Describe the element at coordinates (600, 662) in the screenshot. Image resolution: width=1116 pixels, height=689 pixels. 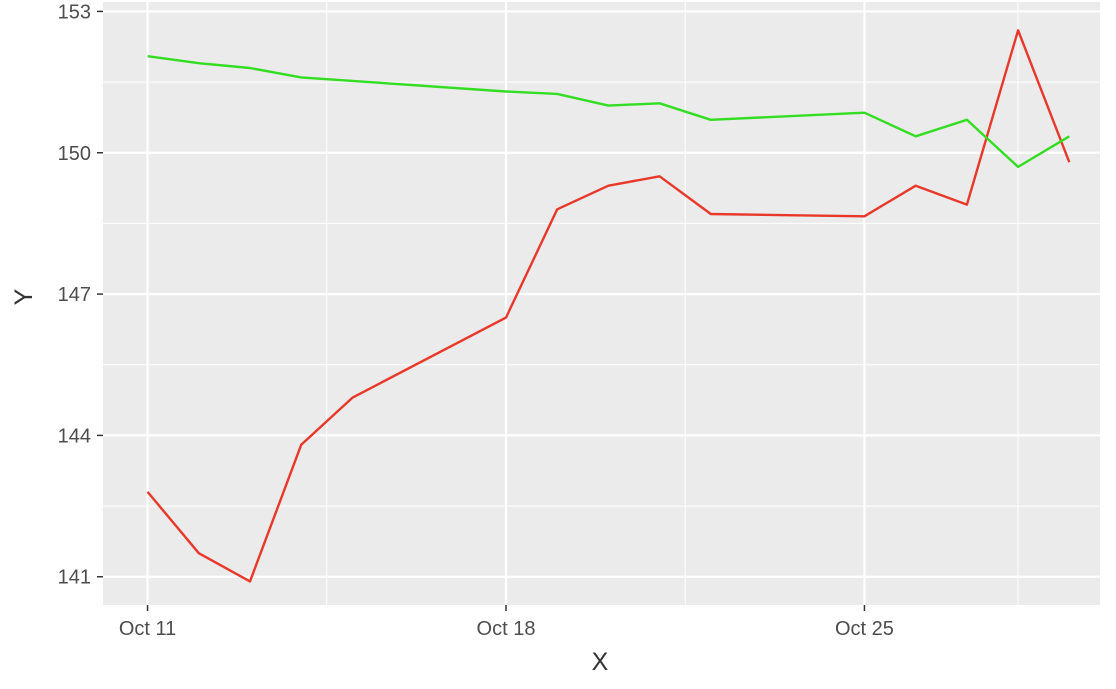
I see `x-axis-title: X` at that location.